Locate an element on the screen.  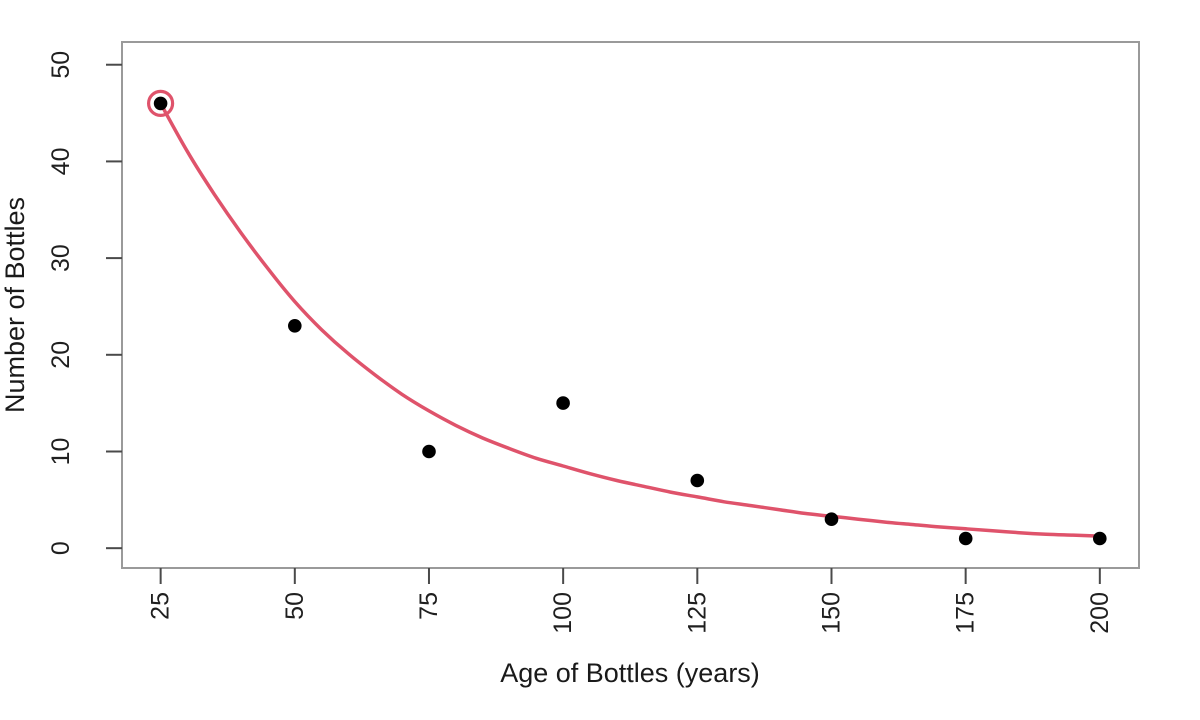
y-axis-ticks is located at coordinates (114, 306).